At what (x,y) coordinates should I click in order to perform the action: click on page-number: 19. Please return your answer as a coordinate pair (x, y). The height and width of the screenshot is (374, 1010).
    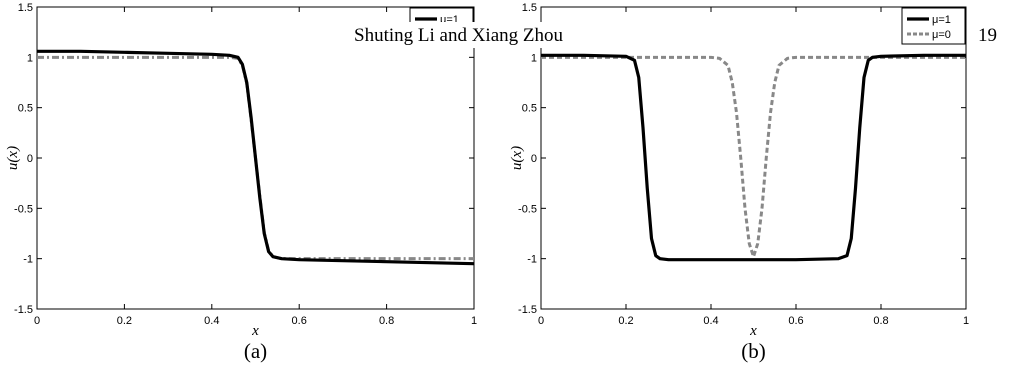
    Looking at the image, I should click on (987, 35).